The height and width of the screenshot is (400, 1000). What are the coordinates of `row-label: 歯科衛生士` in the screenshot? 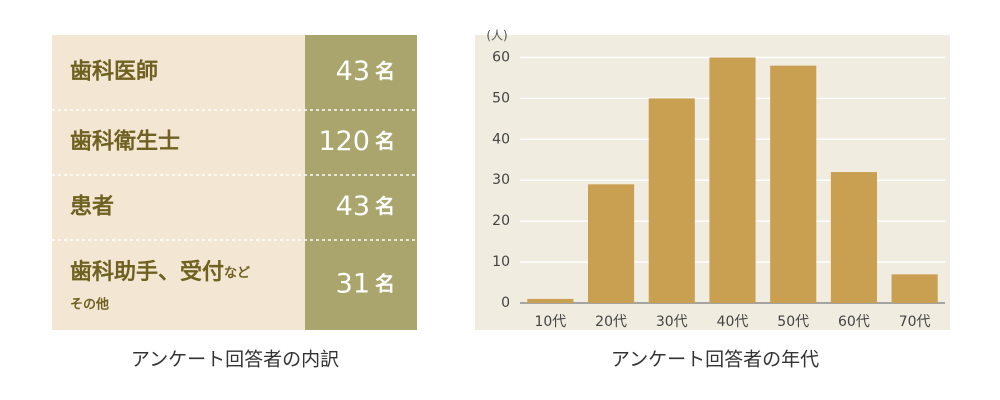 It's located at (125, 142).